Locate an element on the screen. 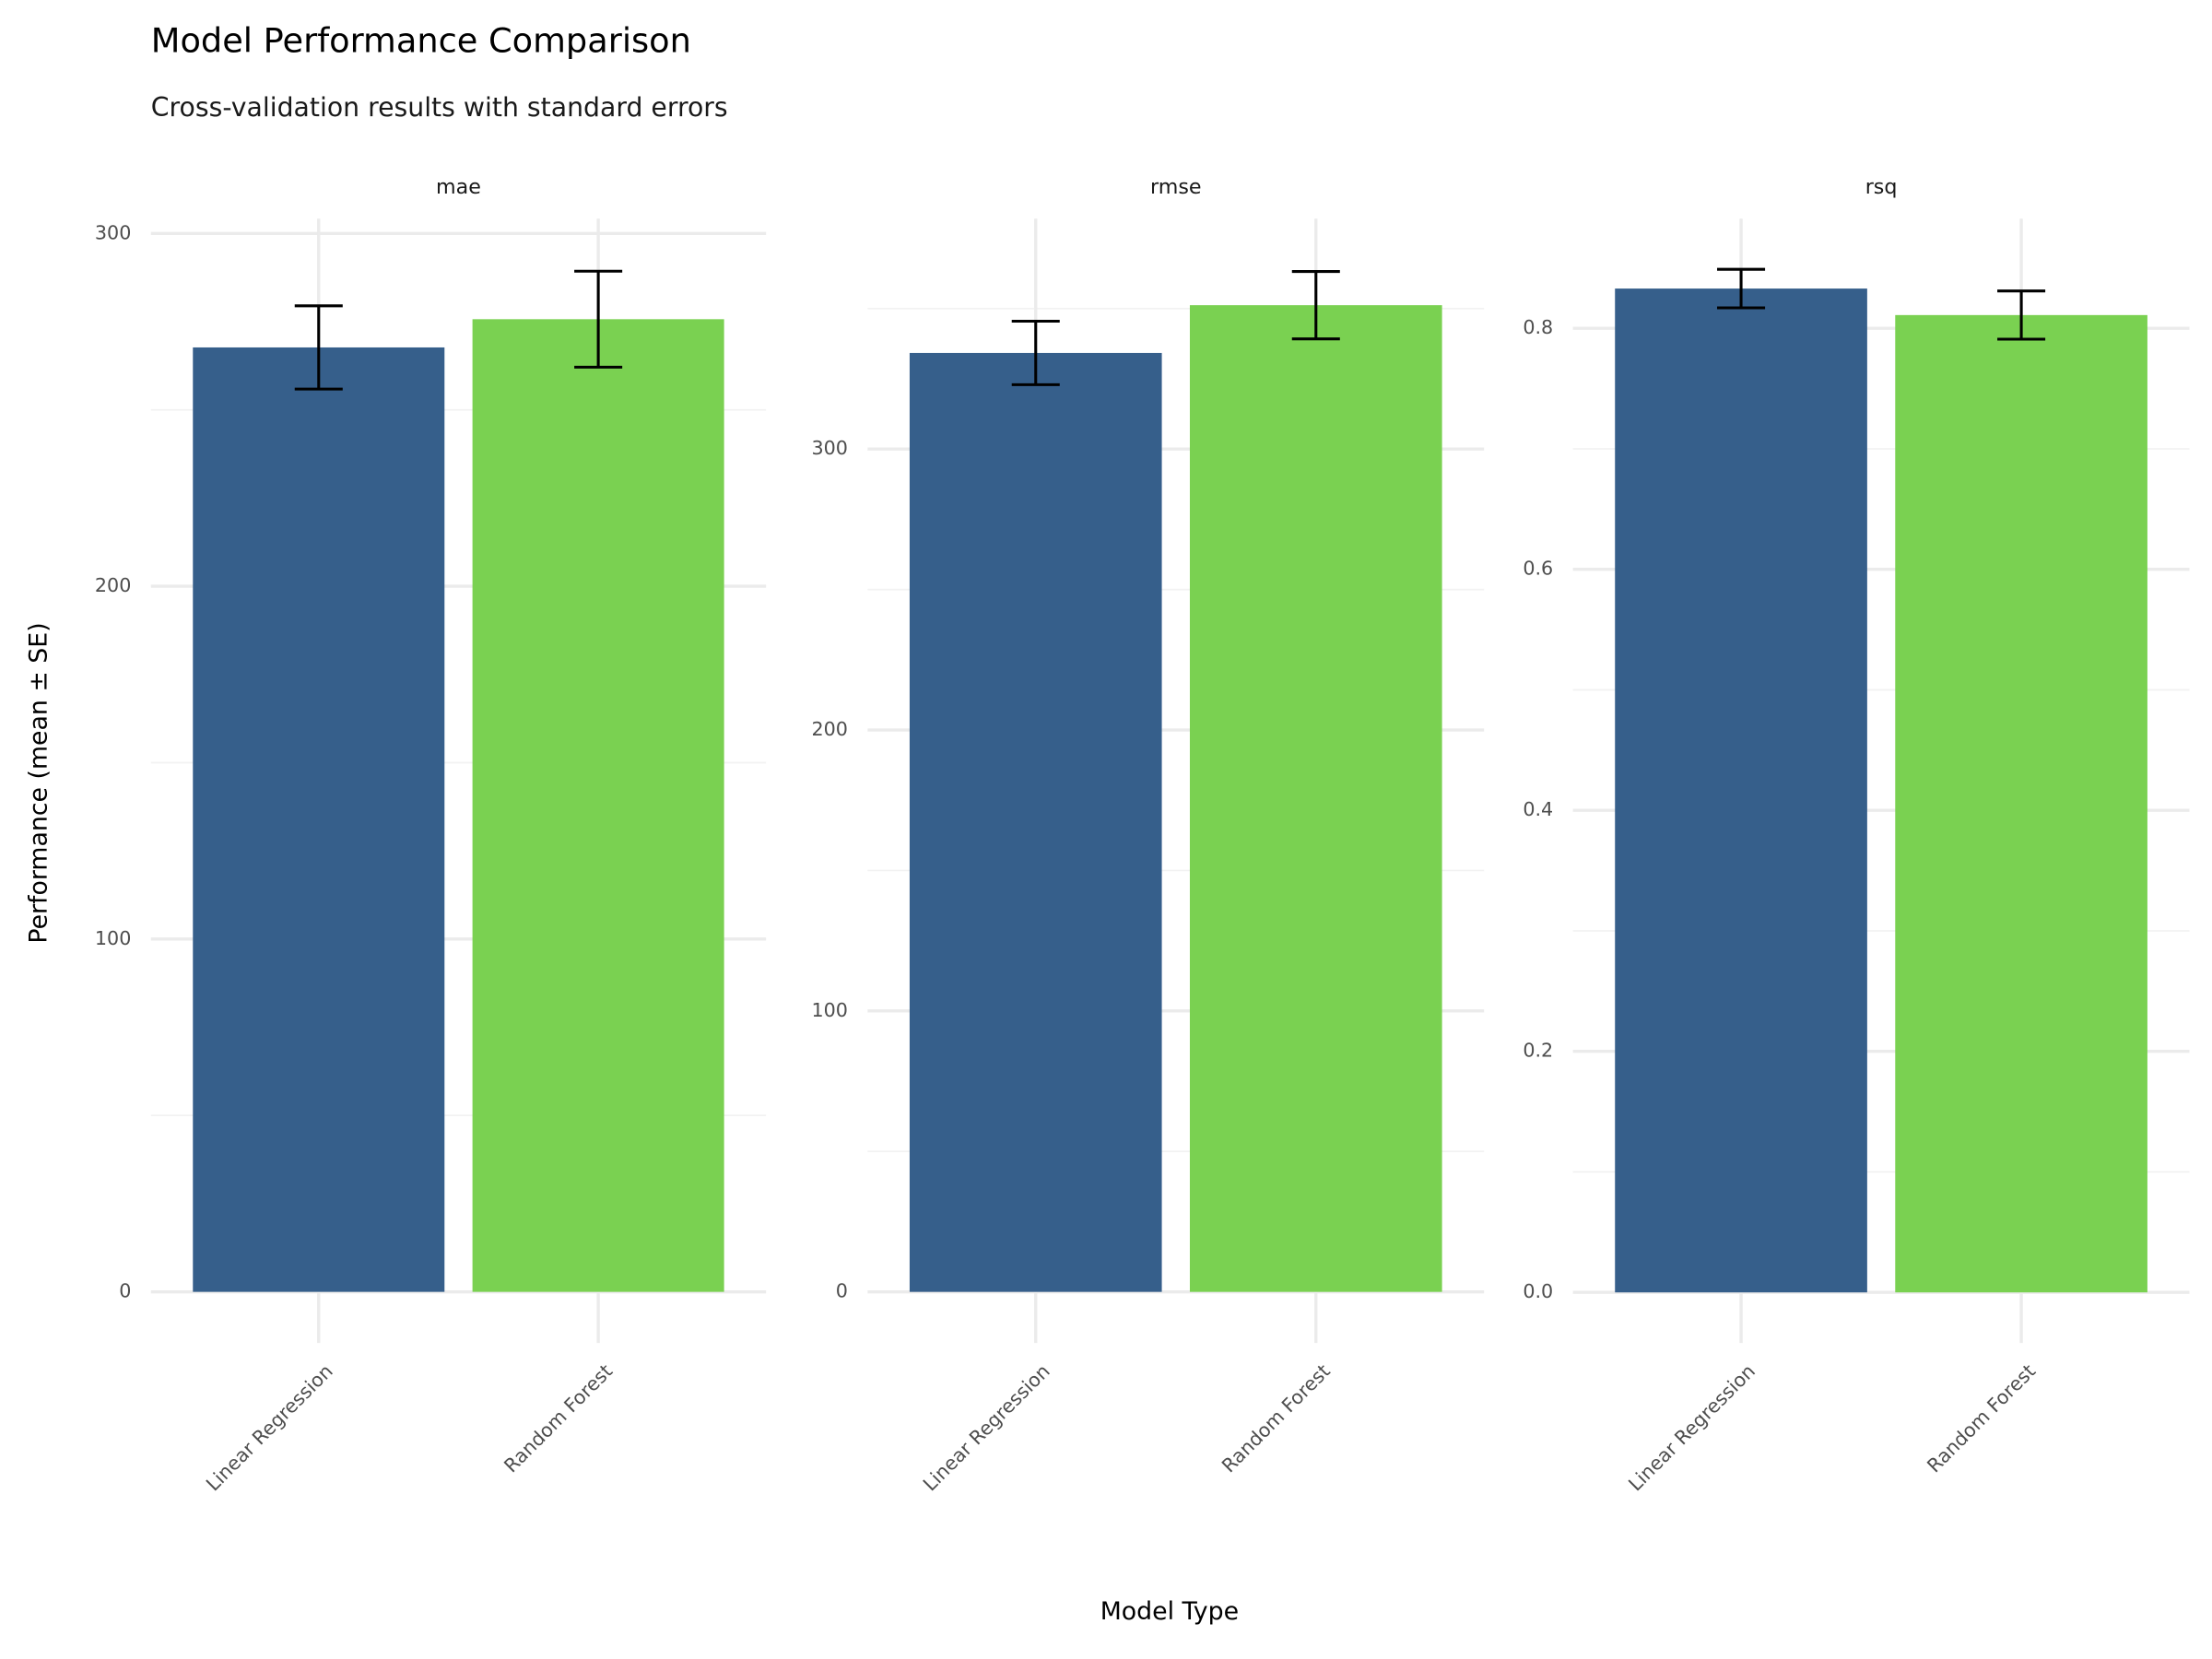  y-tick-label: 0.8 is located at coordinates (1538, 327).